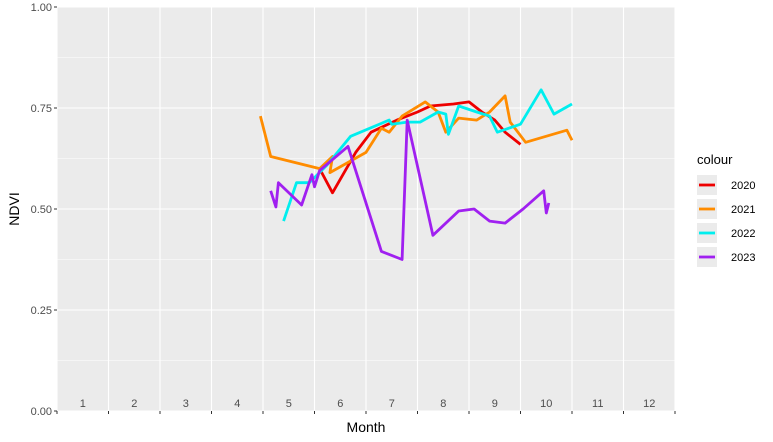 The image size is (773, 442). Describe the element at coordinates (743, 210) in the screenshot. I see `legend-label-2021: 2021` at that location.